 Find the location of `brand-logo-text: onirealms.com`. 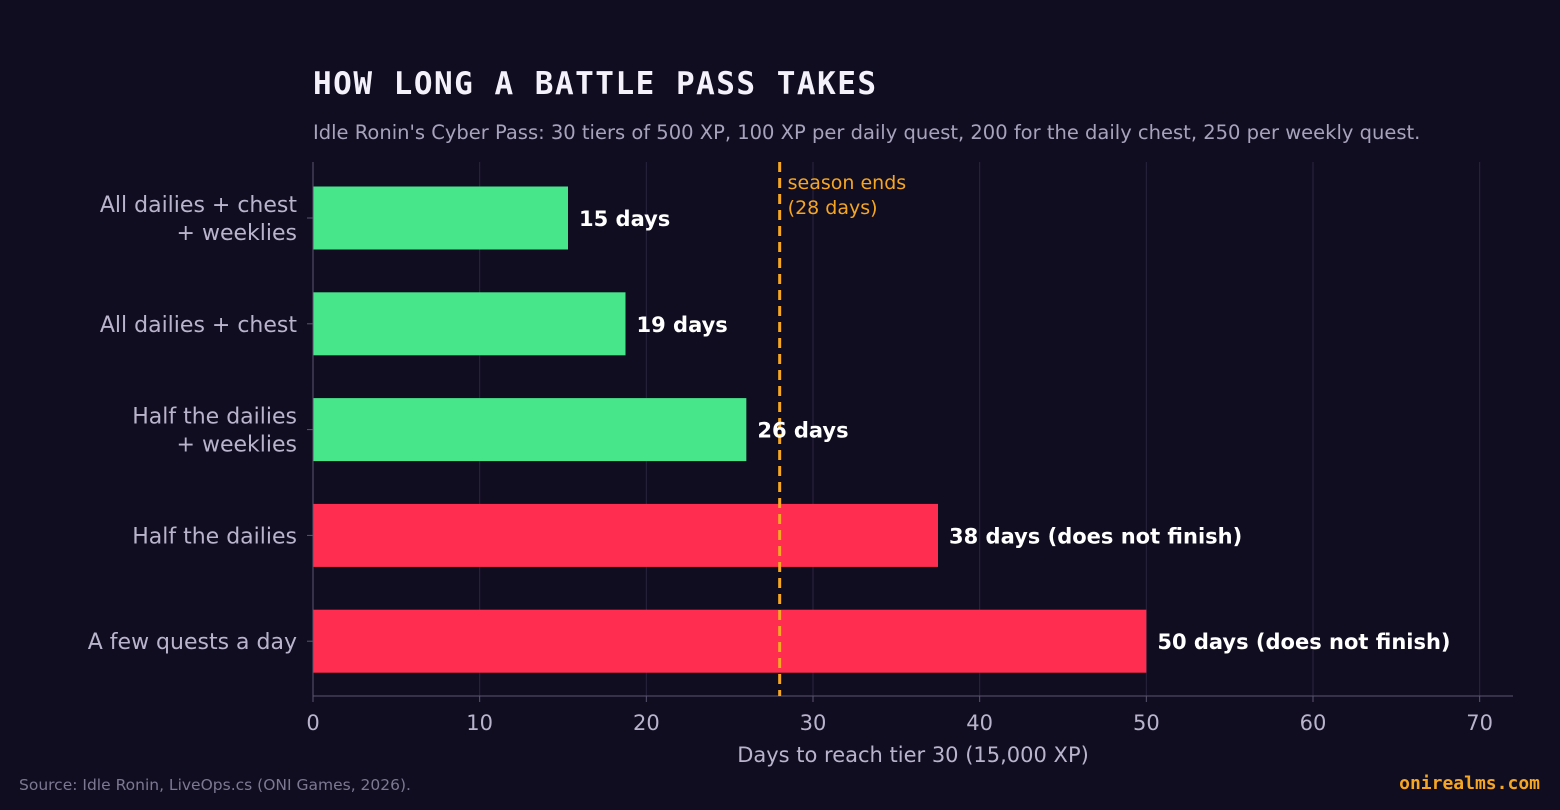

brand-logo-text: onirealms.com is located at coordinates (1469, 783).